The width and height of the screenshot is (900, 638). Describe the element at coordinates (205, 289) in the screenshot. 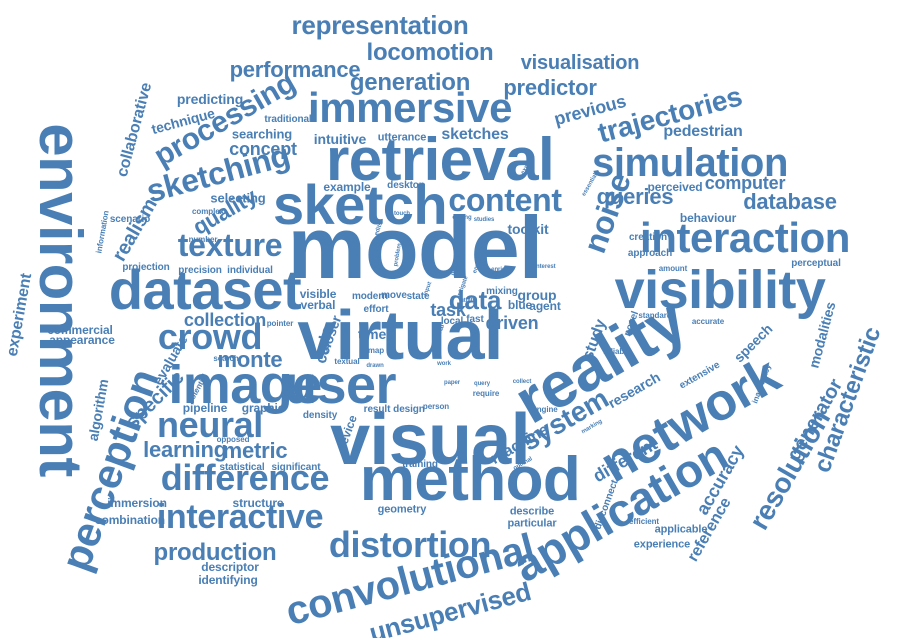

I see `cloud-word: dataset` at that location.